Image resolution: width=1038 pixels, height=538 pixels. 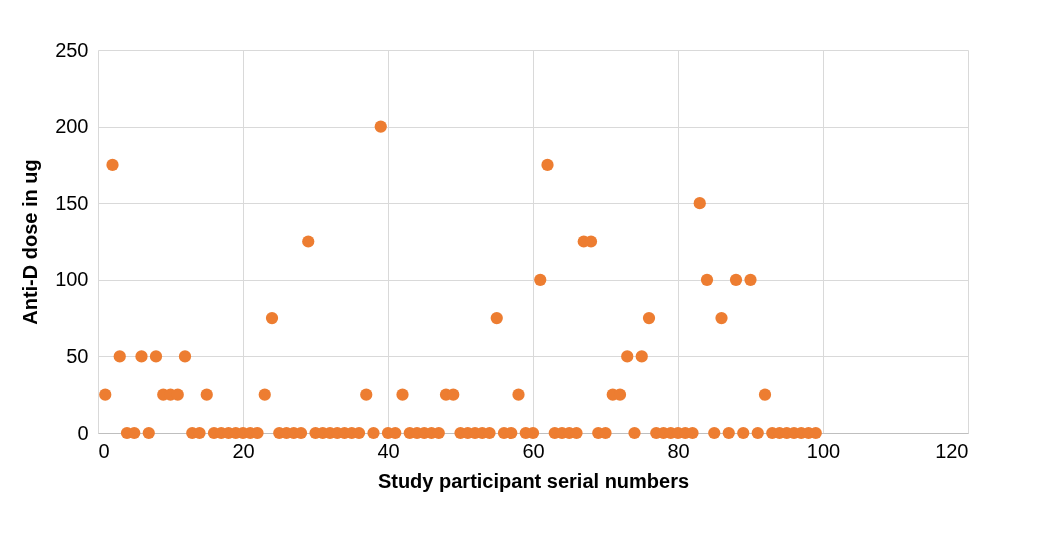 What do you see at coordinates (30, 242) in the screenshot?
I see `y-axis-title: Anti-D dose in ug` at bounding box center [30, 242].